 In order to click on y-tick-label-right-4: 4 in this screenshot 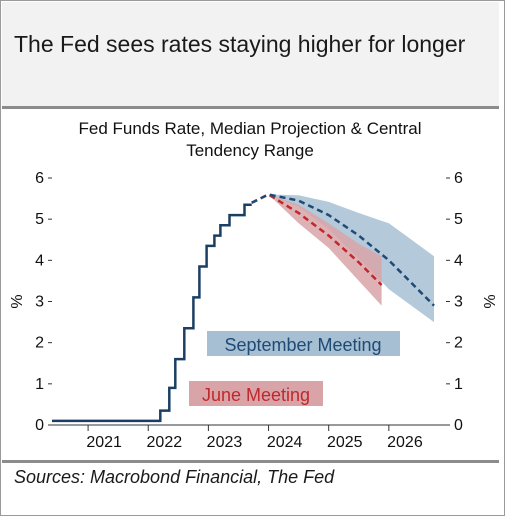, I will do `click(458, 260)`.